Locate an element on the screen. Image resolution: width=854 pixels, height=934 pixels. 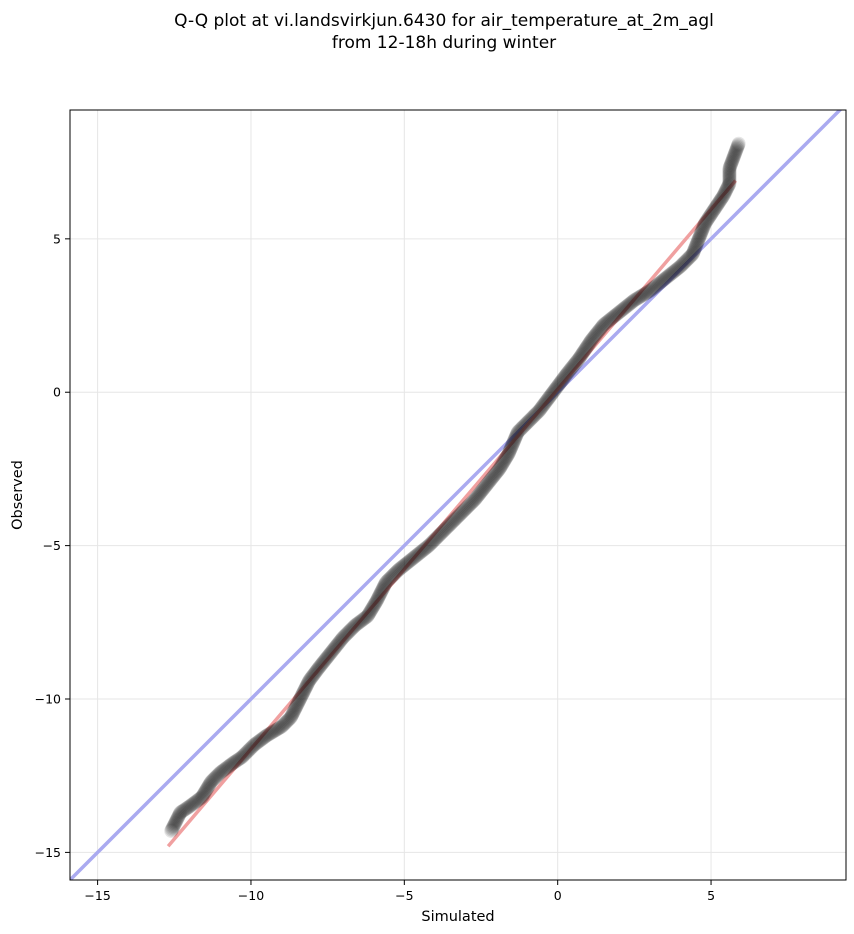
x-tick-label: 5 is located at coordinates (711, 895).